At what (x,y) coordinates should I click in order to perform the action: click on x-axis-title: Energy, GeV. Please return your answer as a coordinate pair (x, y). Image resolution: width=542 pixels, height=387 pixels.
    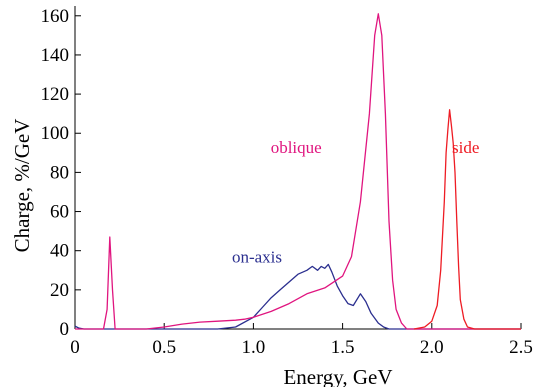
    Looking at the image, I should click on (337, 376).